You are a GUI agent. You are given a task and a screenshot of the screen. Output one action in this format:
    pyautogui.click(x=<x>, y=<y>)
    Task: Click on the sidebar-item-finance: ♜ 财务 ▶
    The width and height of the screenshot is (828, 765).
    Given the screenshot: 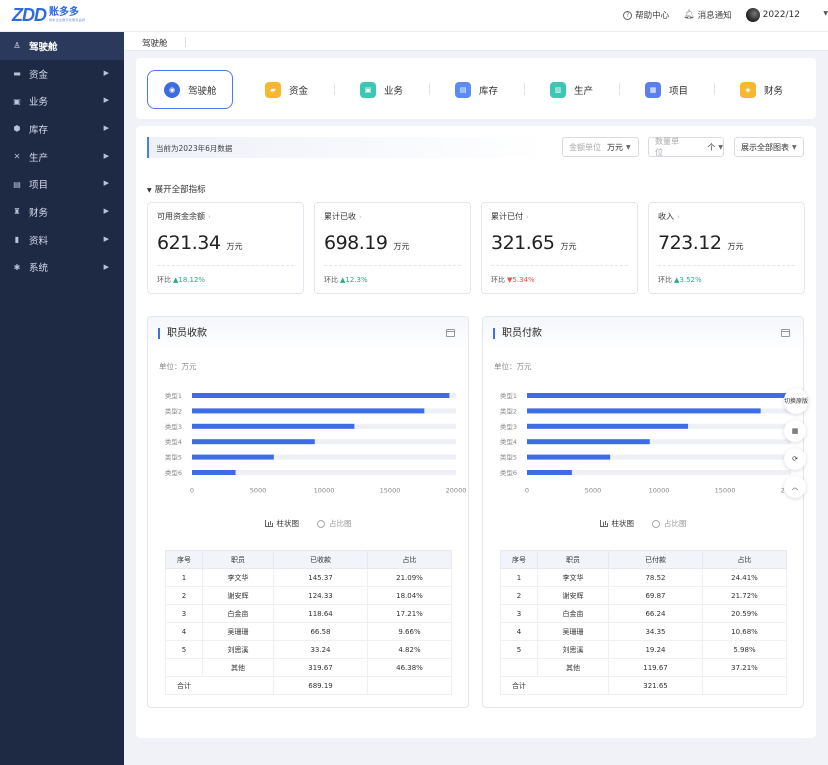 What is the action you would take?
    pyautogui.click(x=62, y=212)
    